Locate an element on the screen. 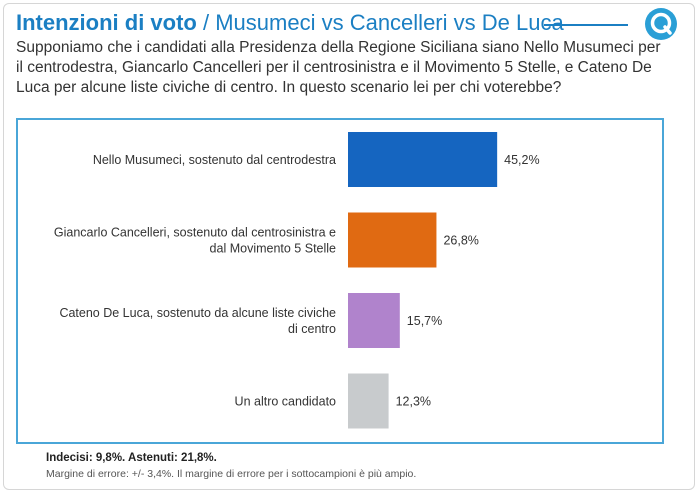  title-main: Intenzioni di voto is located at coordinates (106, 22).